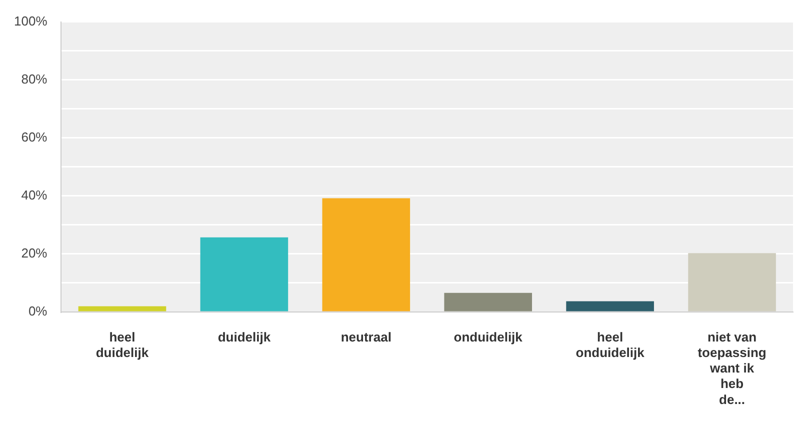  What do you see at coordinates (34, 195) in the screenshot?
I see `y-tick-label: 40%` at bounding box center [34, 195].